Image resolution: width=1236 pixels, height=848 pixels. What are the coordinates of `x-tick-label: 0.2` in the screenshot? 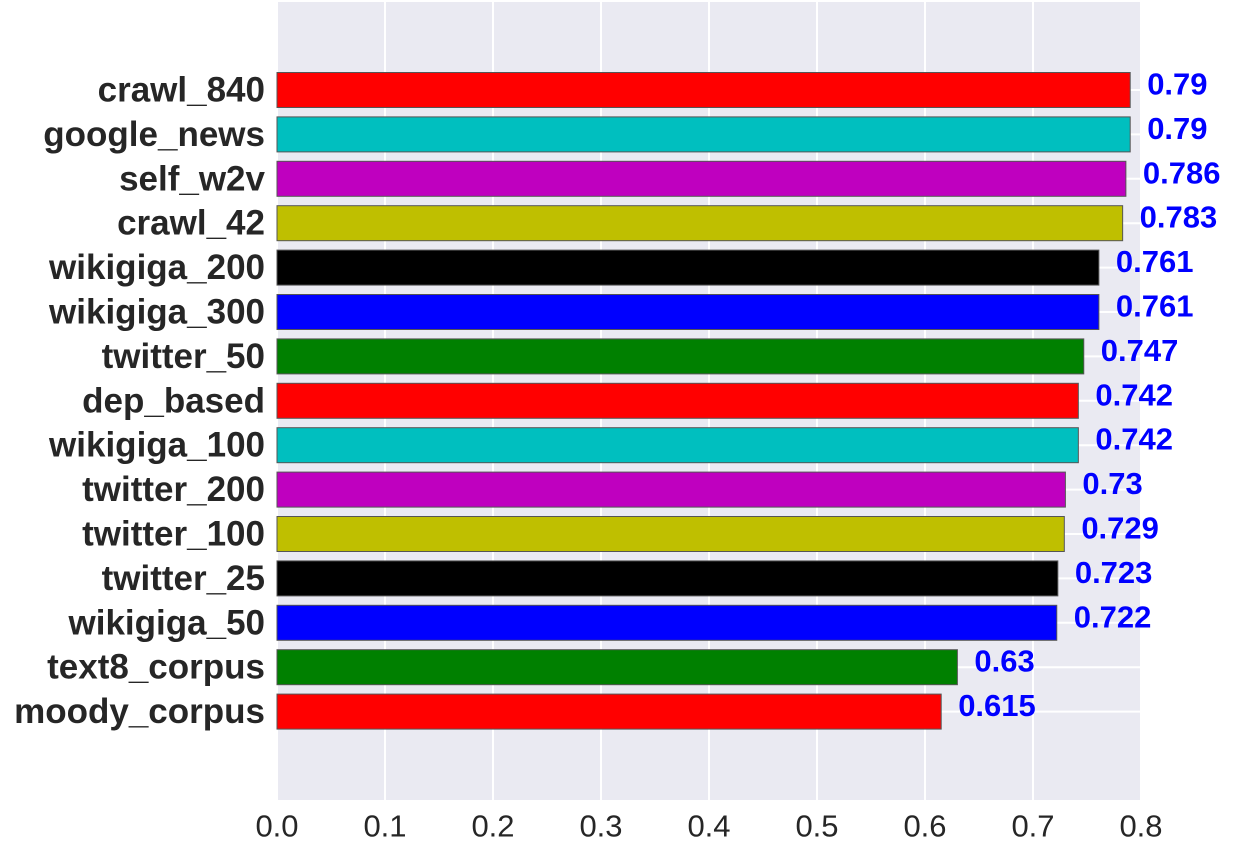 It's located at (492, 826).